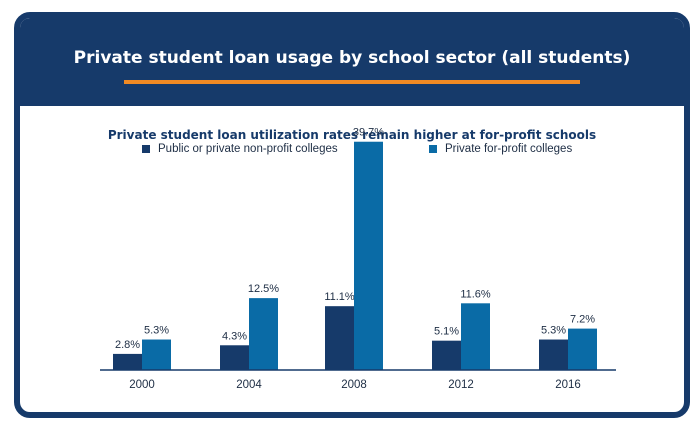  Describe the element at coordinates (156, 354) in the screenshot. I see `bar-forprofit-2000` at that location.